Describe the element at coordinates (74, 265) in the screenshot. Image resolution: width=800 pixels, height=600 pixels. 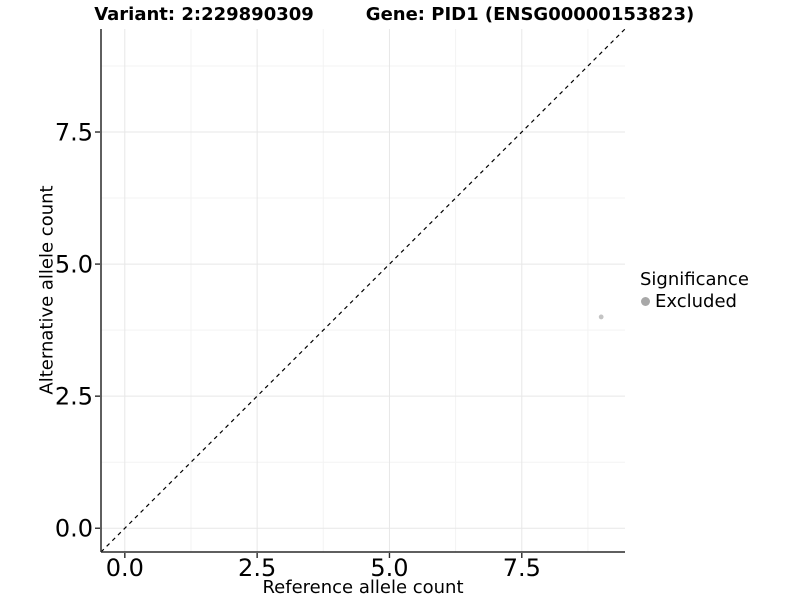
I see `y-tick-label: 5.0` at that location.